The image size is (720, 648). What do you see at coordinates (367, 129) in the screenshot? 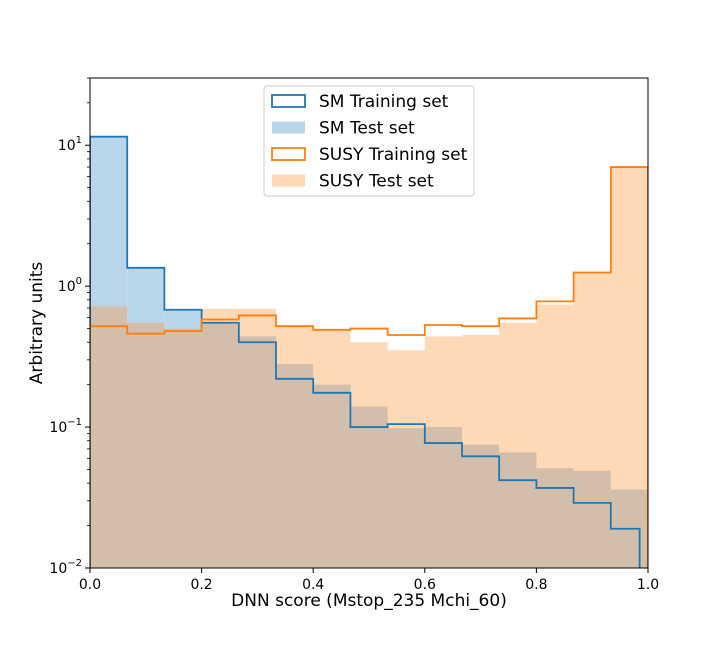
I see `legend-label: SM Test set` at bounding box center [367, 129].